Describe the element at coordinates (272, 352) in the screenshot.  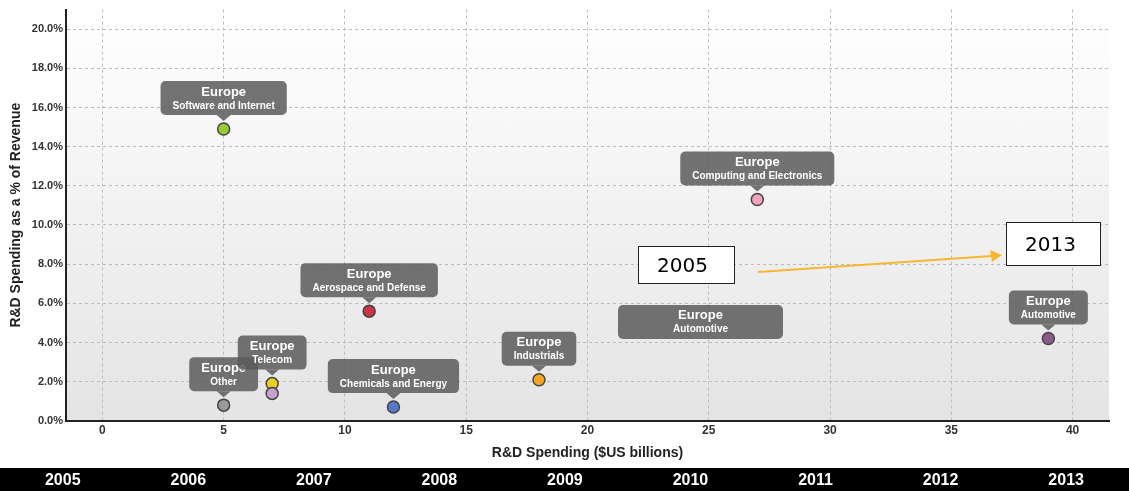
I see `annotation: Europe Telecom` at that location.